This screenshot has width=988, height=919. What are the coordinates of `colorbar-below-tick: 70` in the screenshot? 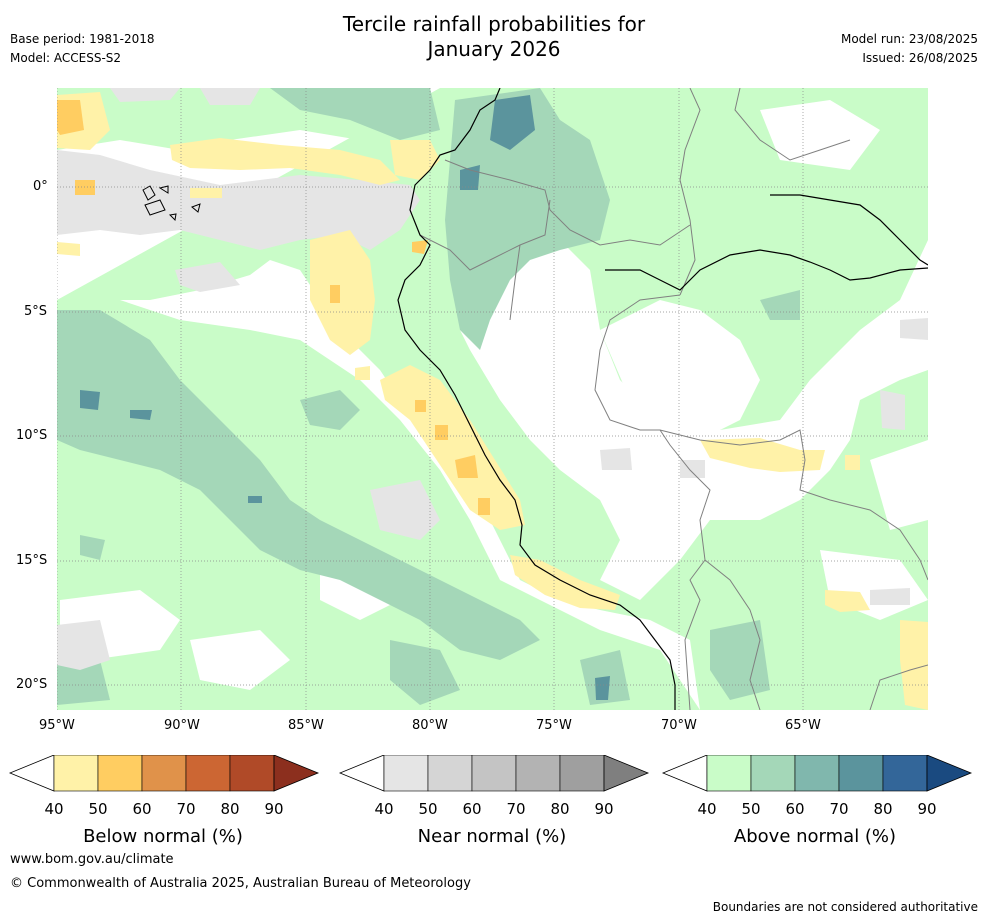 It's located at (186, 809).